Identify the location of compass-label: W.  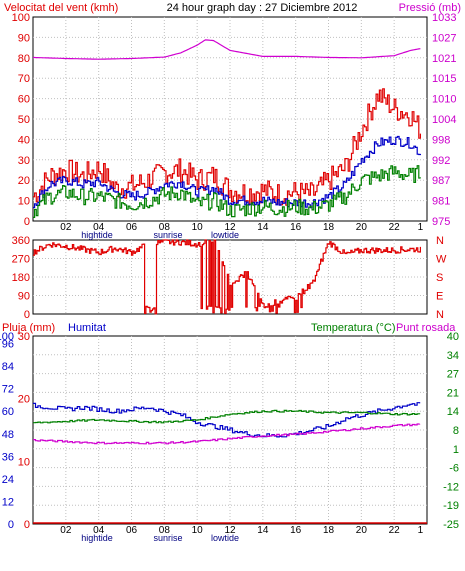
(441, 260).